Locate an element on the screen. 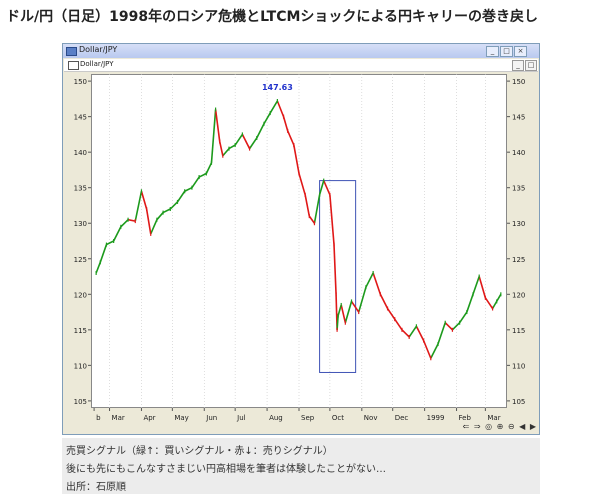  y-tick-label-right-1: 110 is located at coordinates (518, 366).